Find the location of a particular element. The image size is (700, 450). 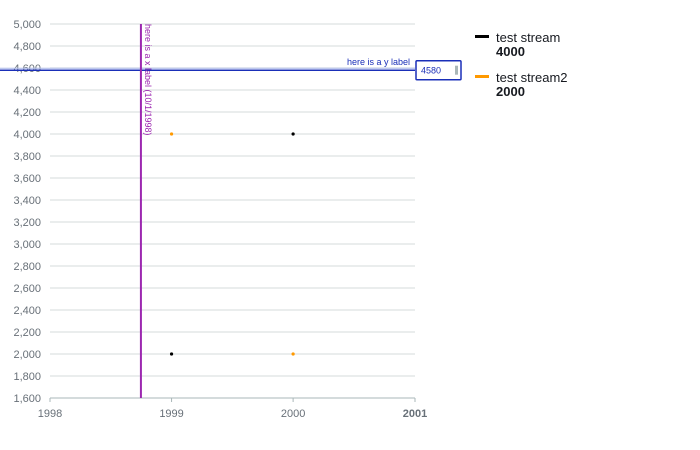

y-tick-label: 2,400 is located at coordinates (27, 311).